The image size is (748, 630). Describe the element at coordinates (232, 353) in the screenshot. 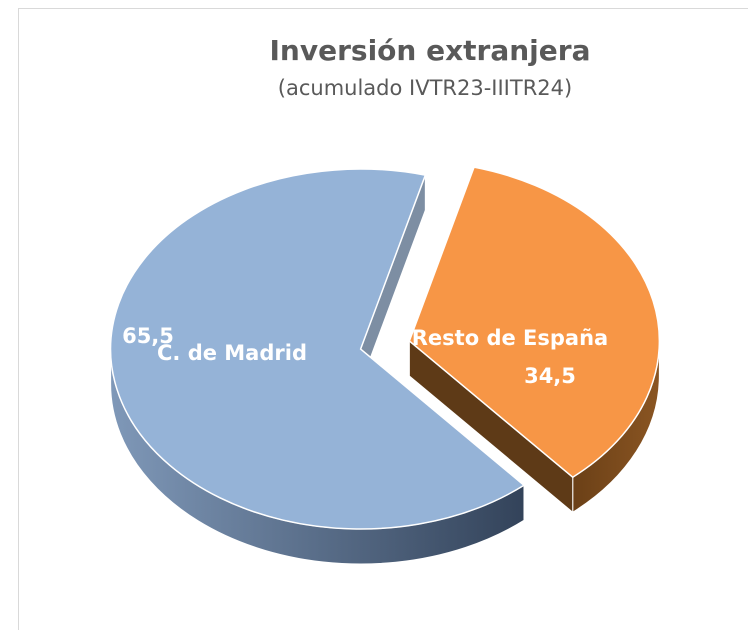

I see `category-label: C. de Madrid` at that location.